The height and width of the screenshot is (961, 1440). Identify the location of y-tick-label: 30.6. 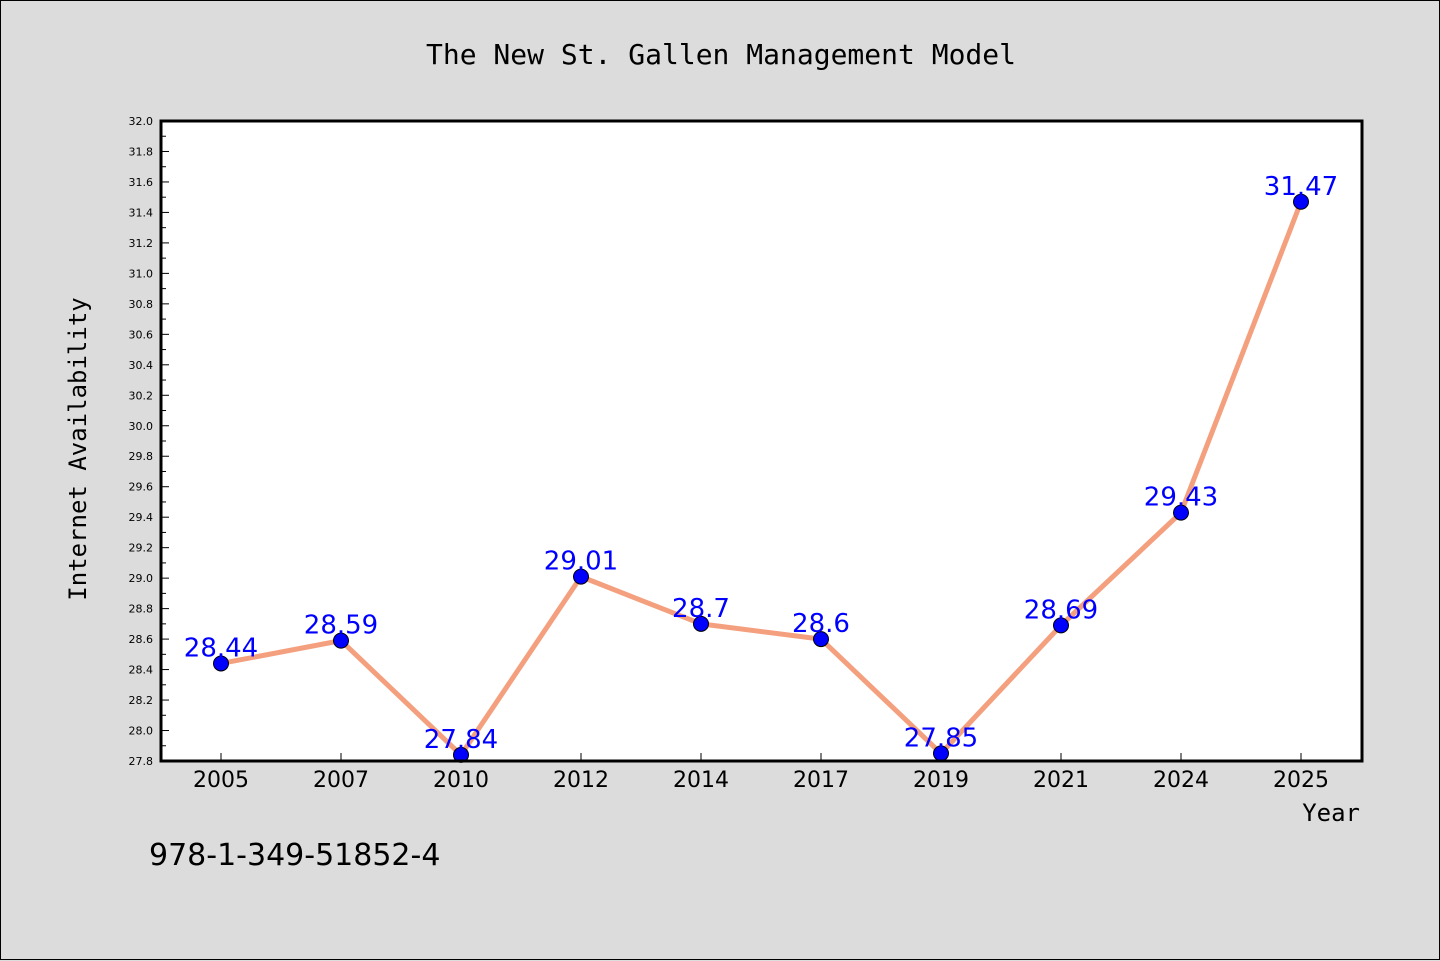
(141, 334).